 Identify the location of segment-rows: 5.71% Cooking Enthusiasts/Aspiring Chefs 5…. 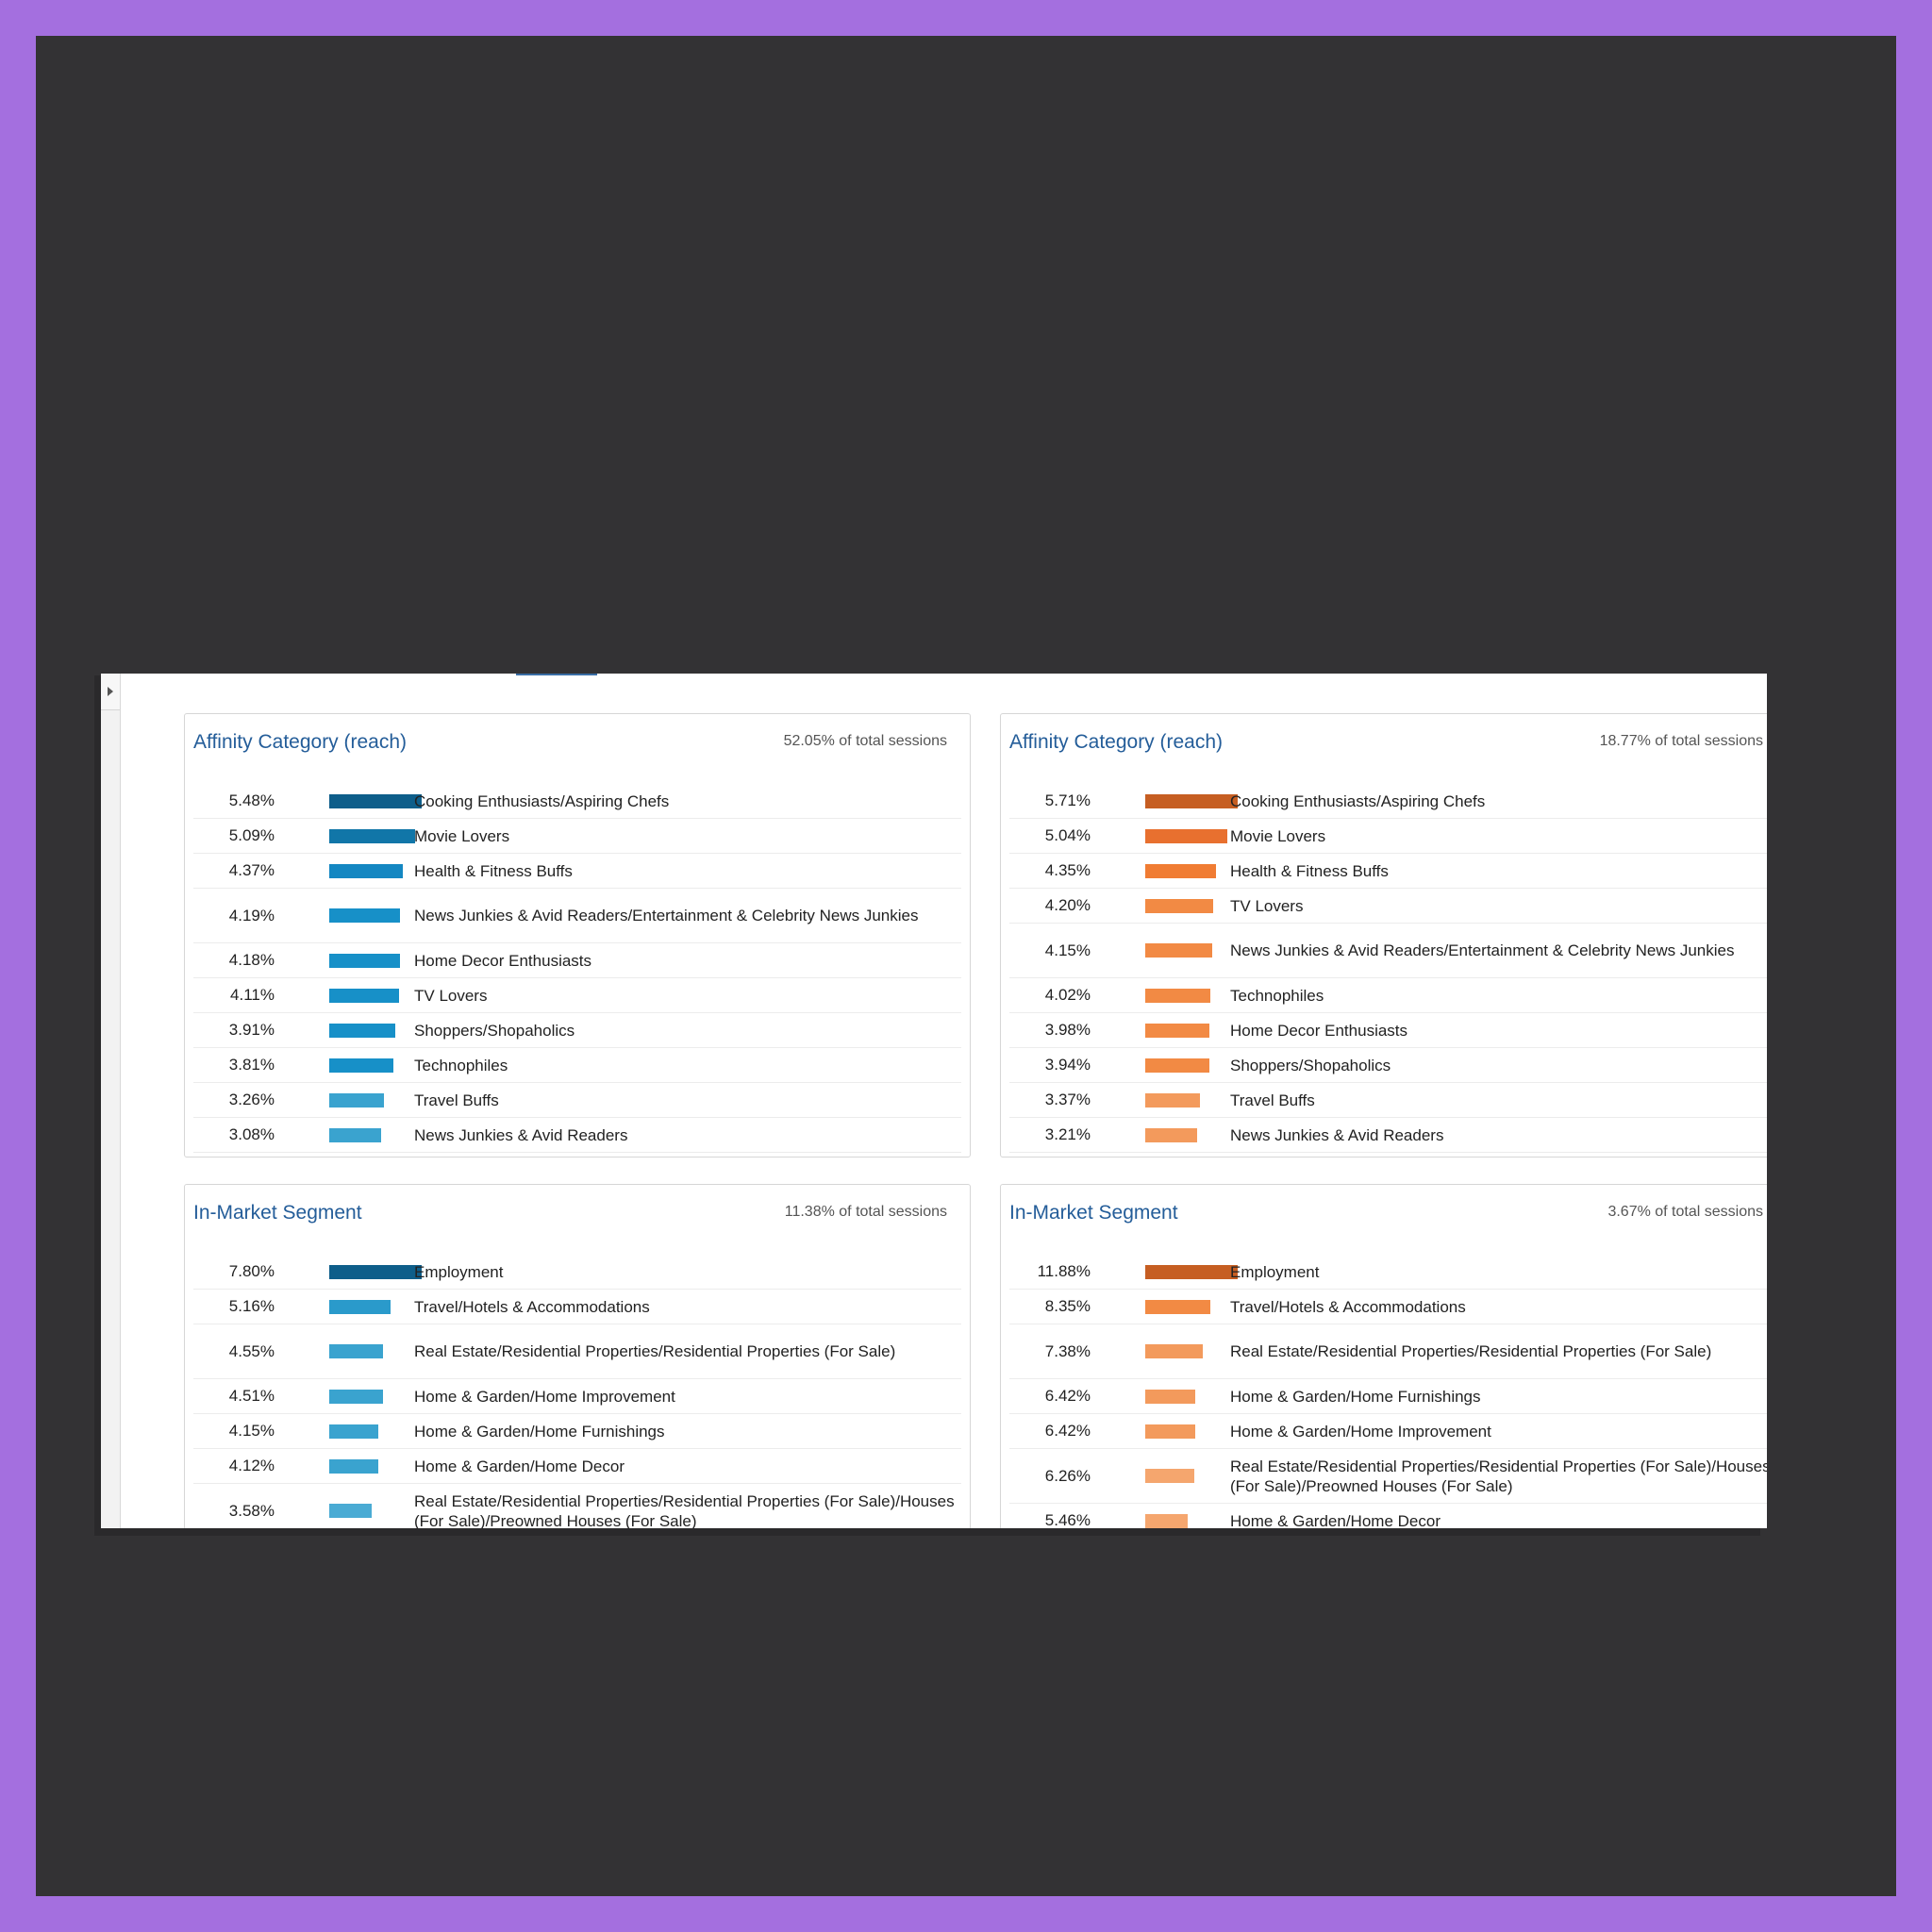
(1388, 969).